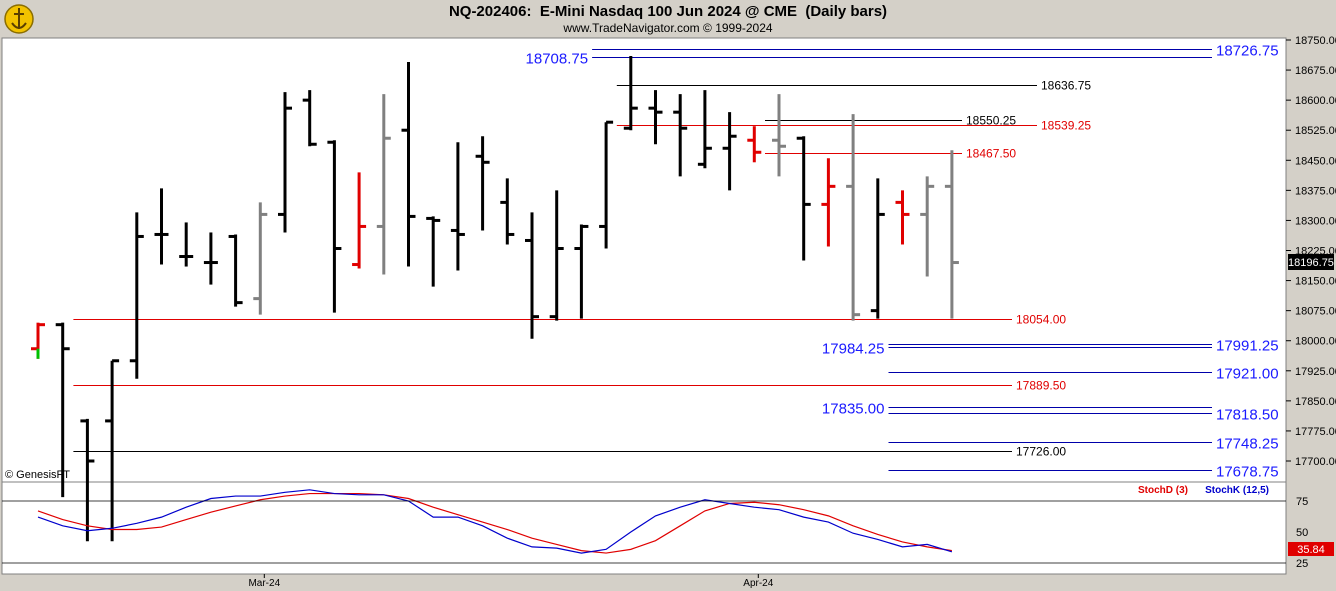  I want to click on price-tick-label: 17925.00, so click(1315, 372).